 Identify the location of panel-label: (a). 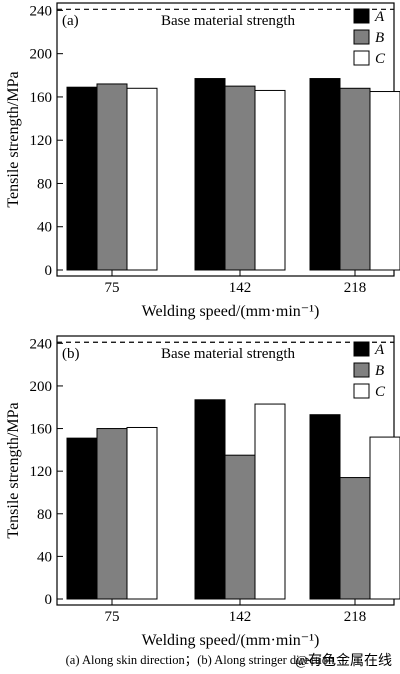
(70, 21).